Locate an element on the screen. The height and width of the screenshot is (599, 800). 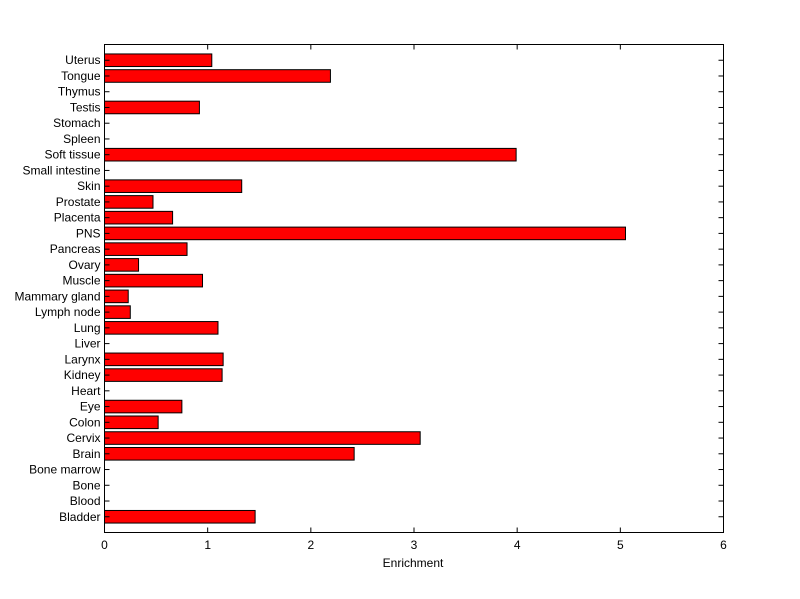
x-tick-label: 4 is located at coordinates (517, 545).